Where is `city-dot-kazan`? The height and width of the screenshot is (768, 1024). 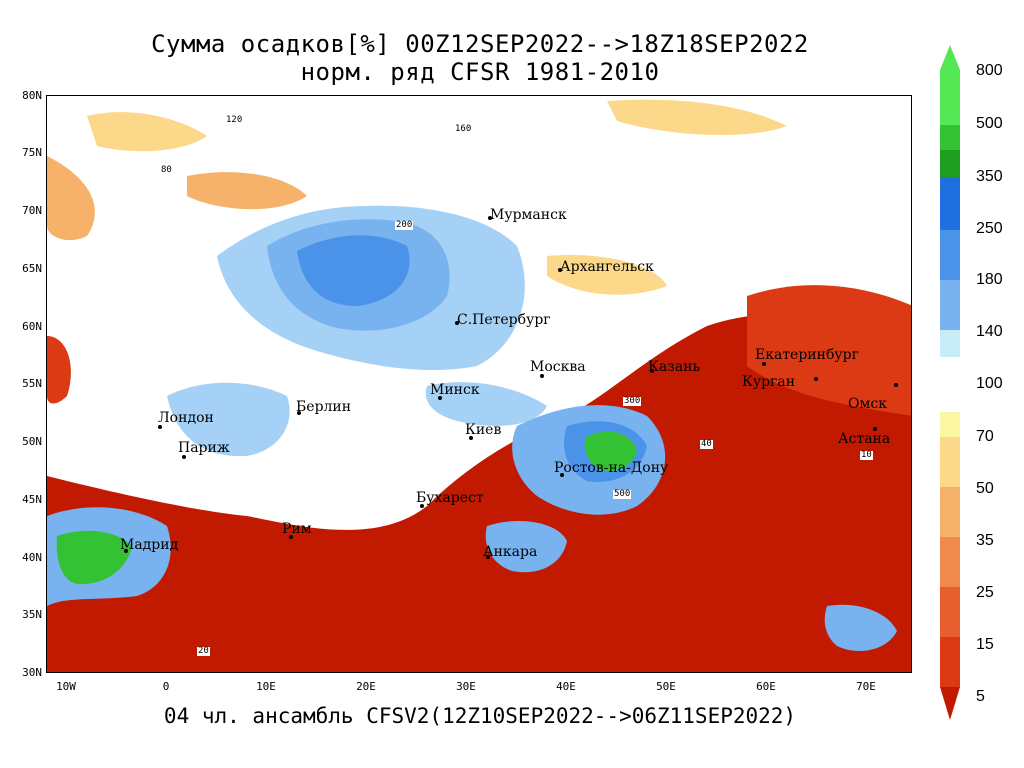 city-dot-kazan is located at coordinates (652, 371).